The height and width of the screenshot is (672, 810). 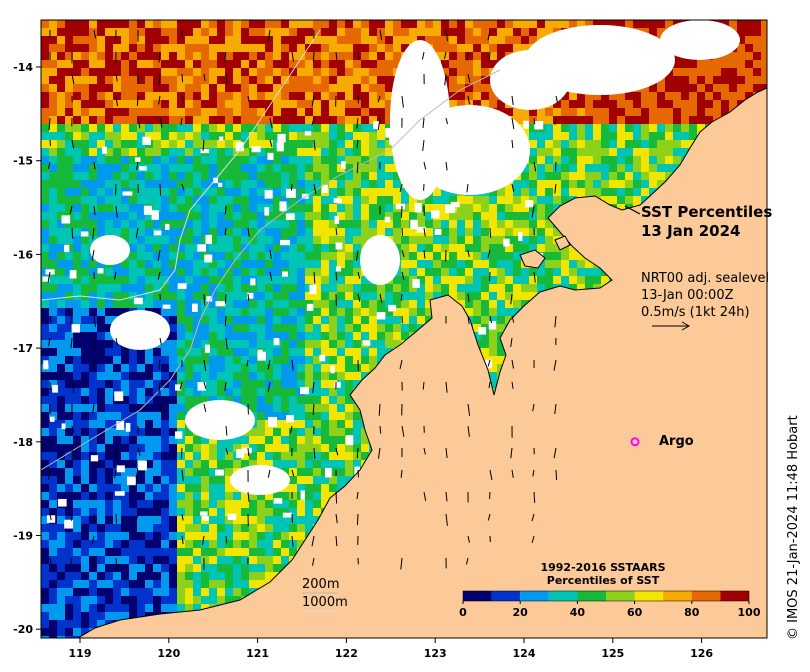 I want to click on current-info-line-2: 13-Jan 00:00Z, so click(x=687, y=295).